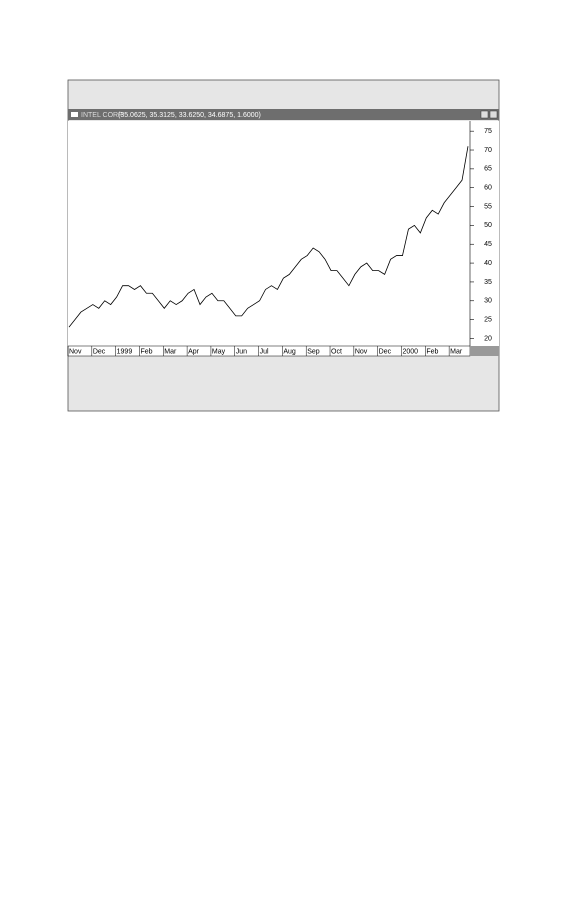 The width and height of the screenshot is (581, 923). I want to click on y-tick-label: 30, so click(488, 301).